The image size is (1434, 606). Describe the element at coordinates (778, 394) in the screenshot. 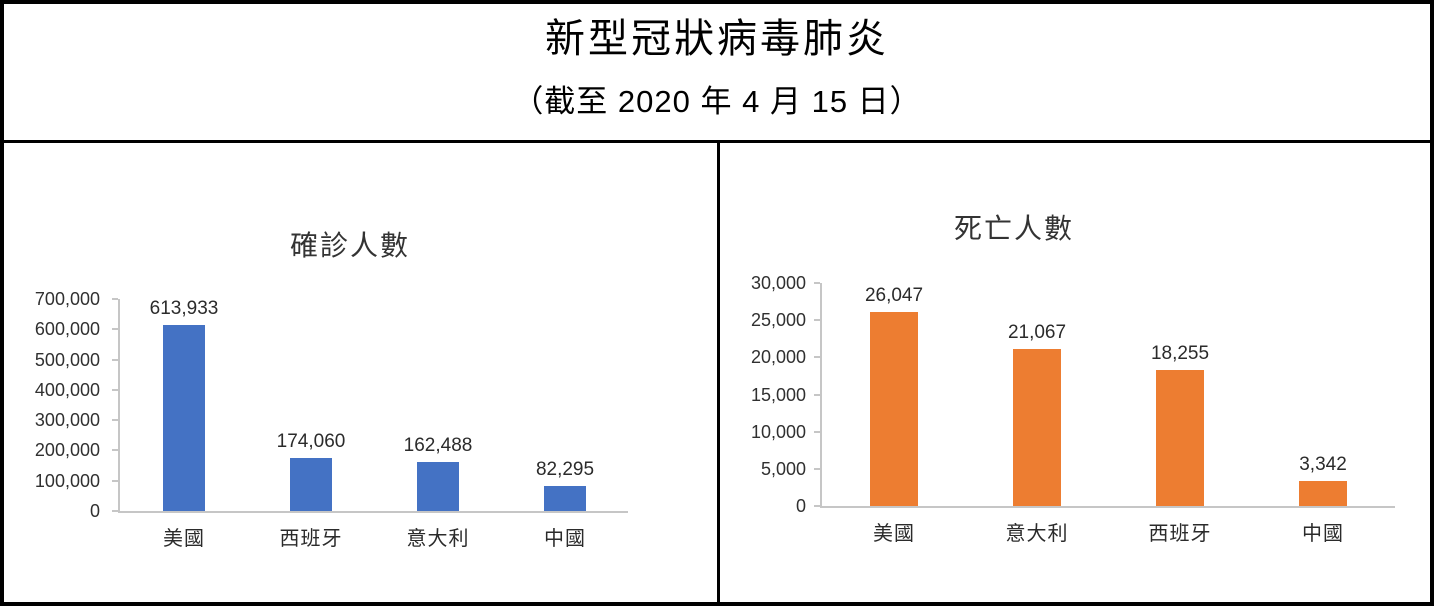

I see `deaths-y-tick-label: 15,000` at that location.